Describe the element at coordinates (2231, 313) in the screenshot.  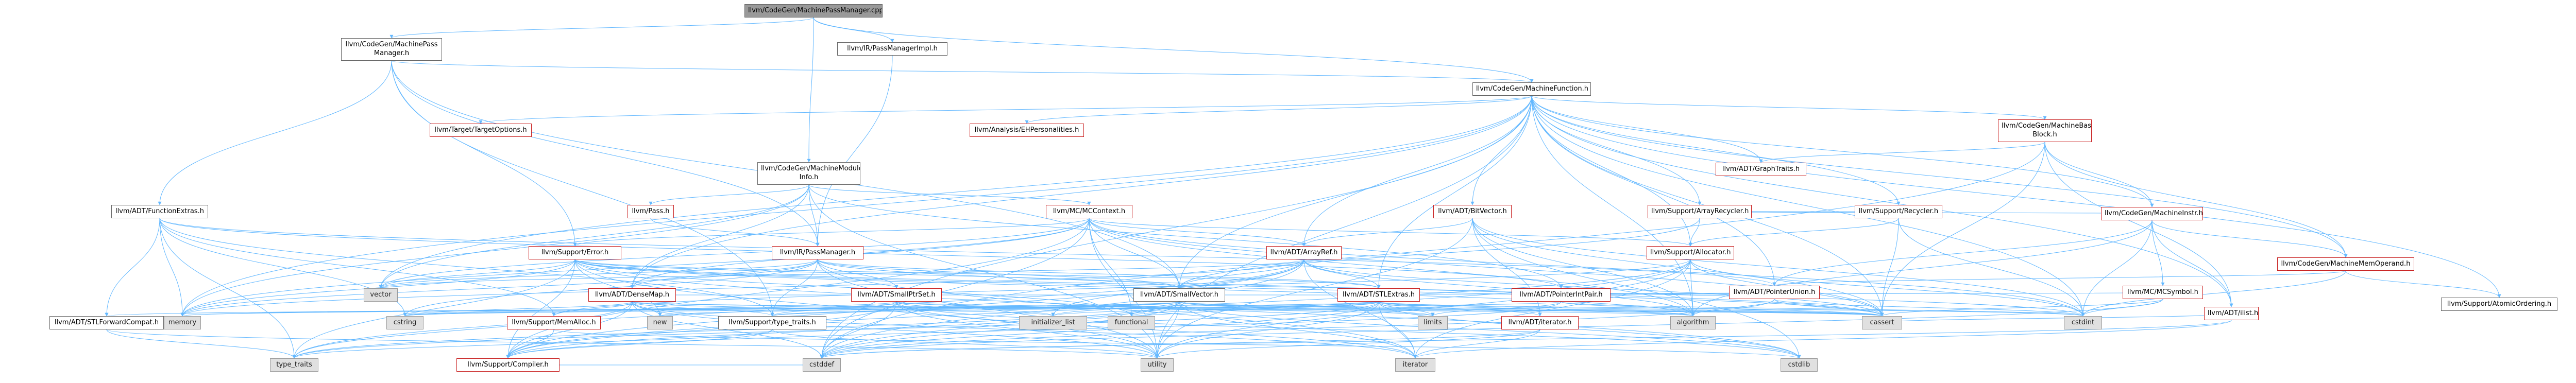
I see `node-ilist-h: llvm/ADT/ilist.h` at that location.